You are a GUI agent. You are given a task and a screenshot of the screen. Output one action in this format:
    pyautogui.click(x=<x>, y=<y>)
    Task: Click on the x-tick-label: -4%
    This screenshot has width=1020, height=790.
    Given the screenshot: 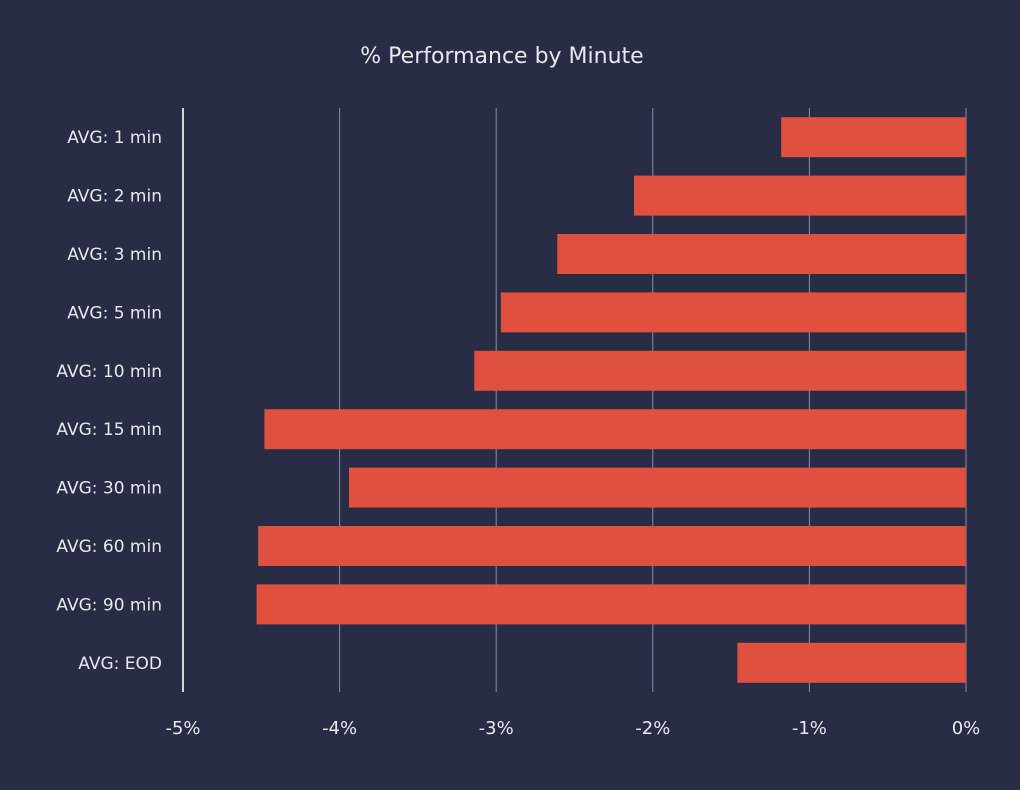 What is the action you would take?
    pyautogui.click(x=339, y=728)
    